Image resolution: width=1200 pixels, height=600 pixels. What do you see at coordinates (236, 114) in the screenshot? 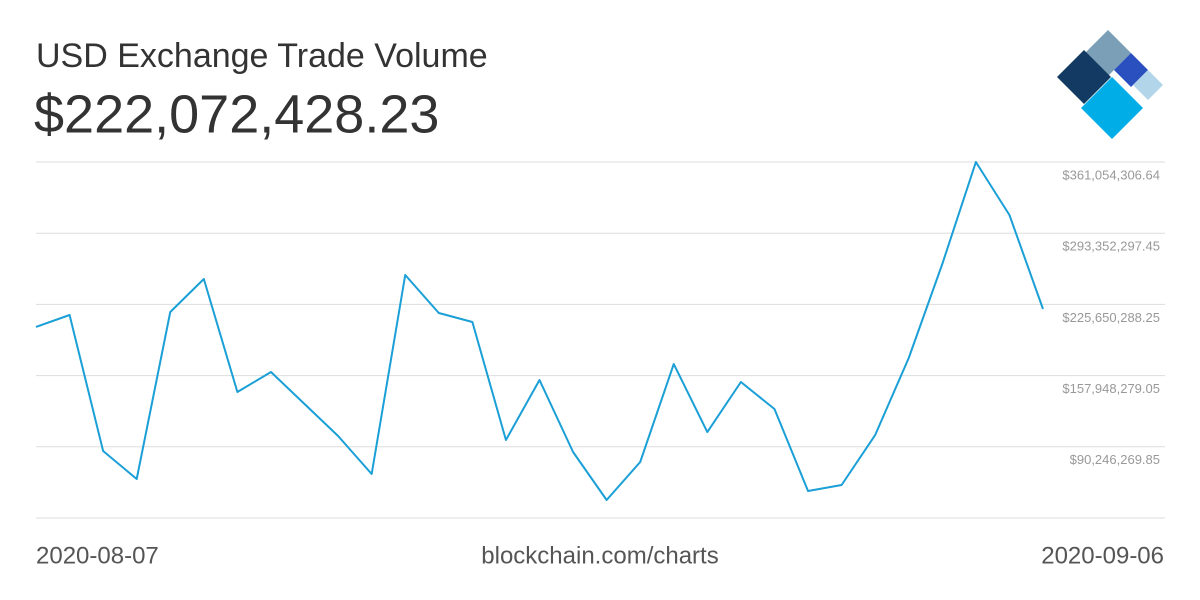
I see `chart-subtitle: $222,072,428.23` at bounding box center [236, 114].